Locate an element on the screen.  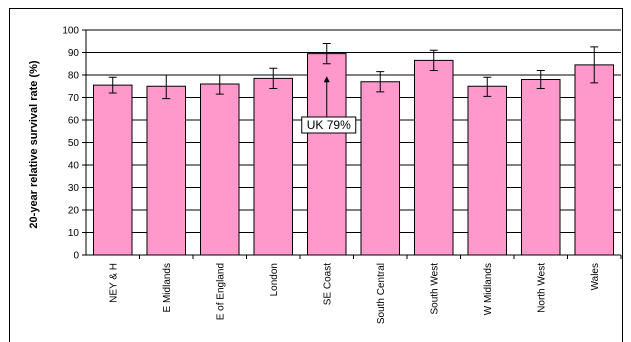
x-tick-label: South West is located at coordinates (434, 289).